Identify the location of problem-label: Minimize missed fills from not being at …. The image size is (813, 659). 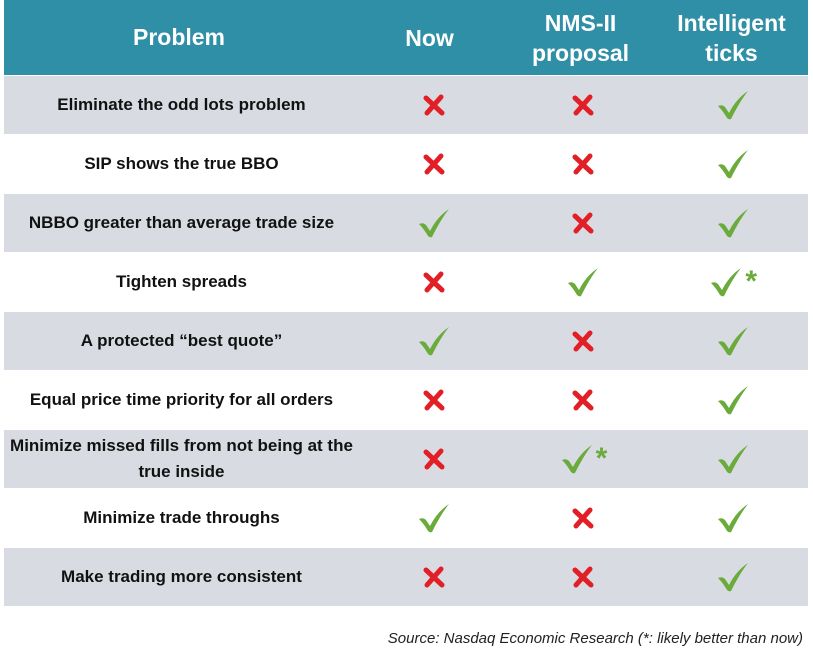
(181, 458).